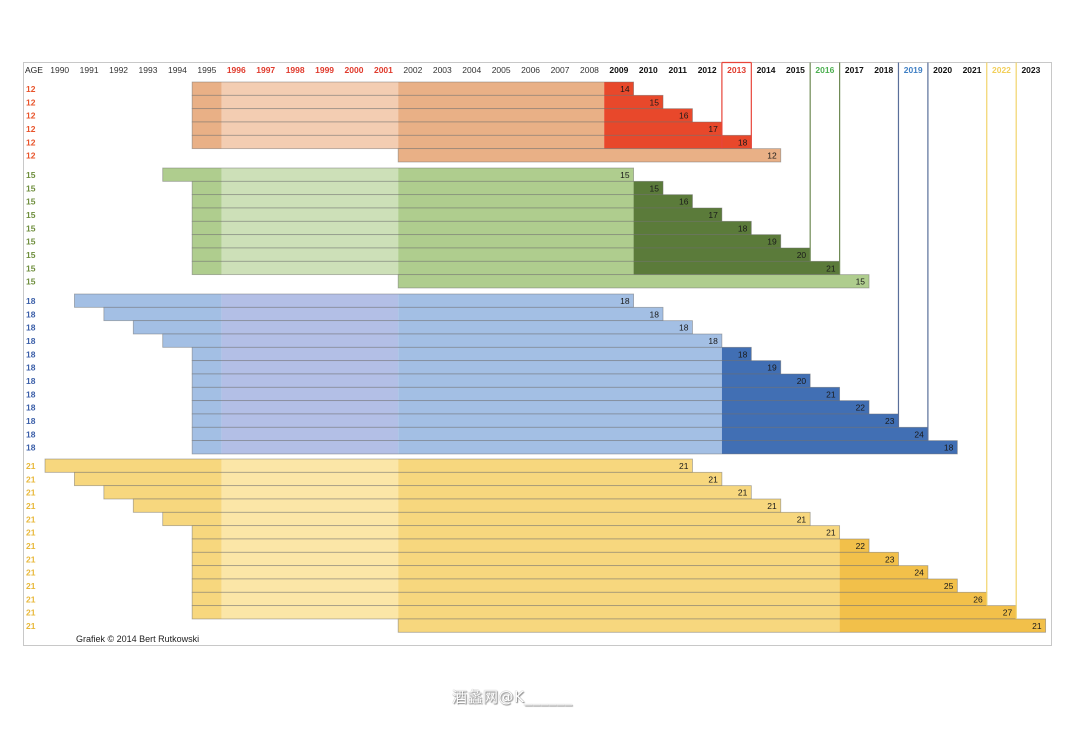 The width and height of the screenshot is (1080, 752). I want to click on bar-value-label: 24, so click(919, 434).